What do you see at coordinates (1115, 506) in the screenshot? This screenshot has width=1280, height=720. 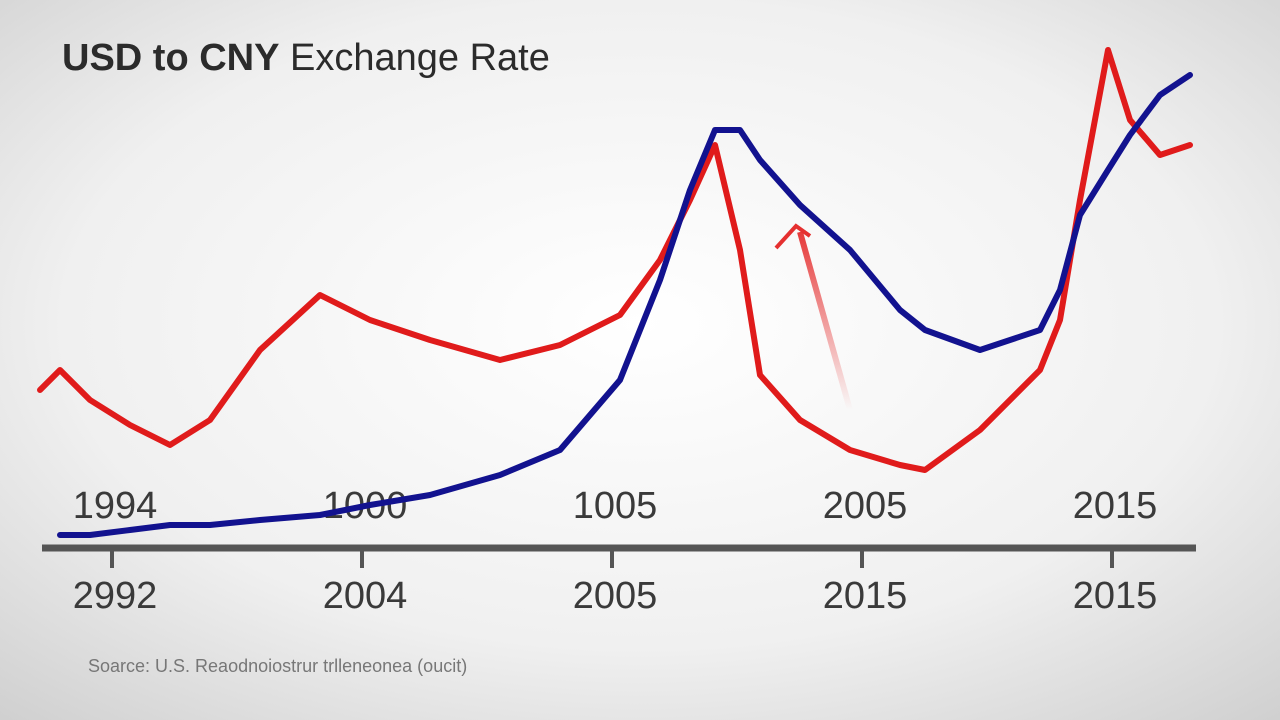 I see `x-top-label: 2015` at bounding box center [1115, 506].